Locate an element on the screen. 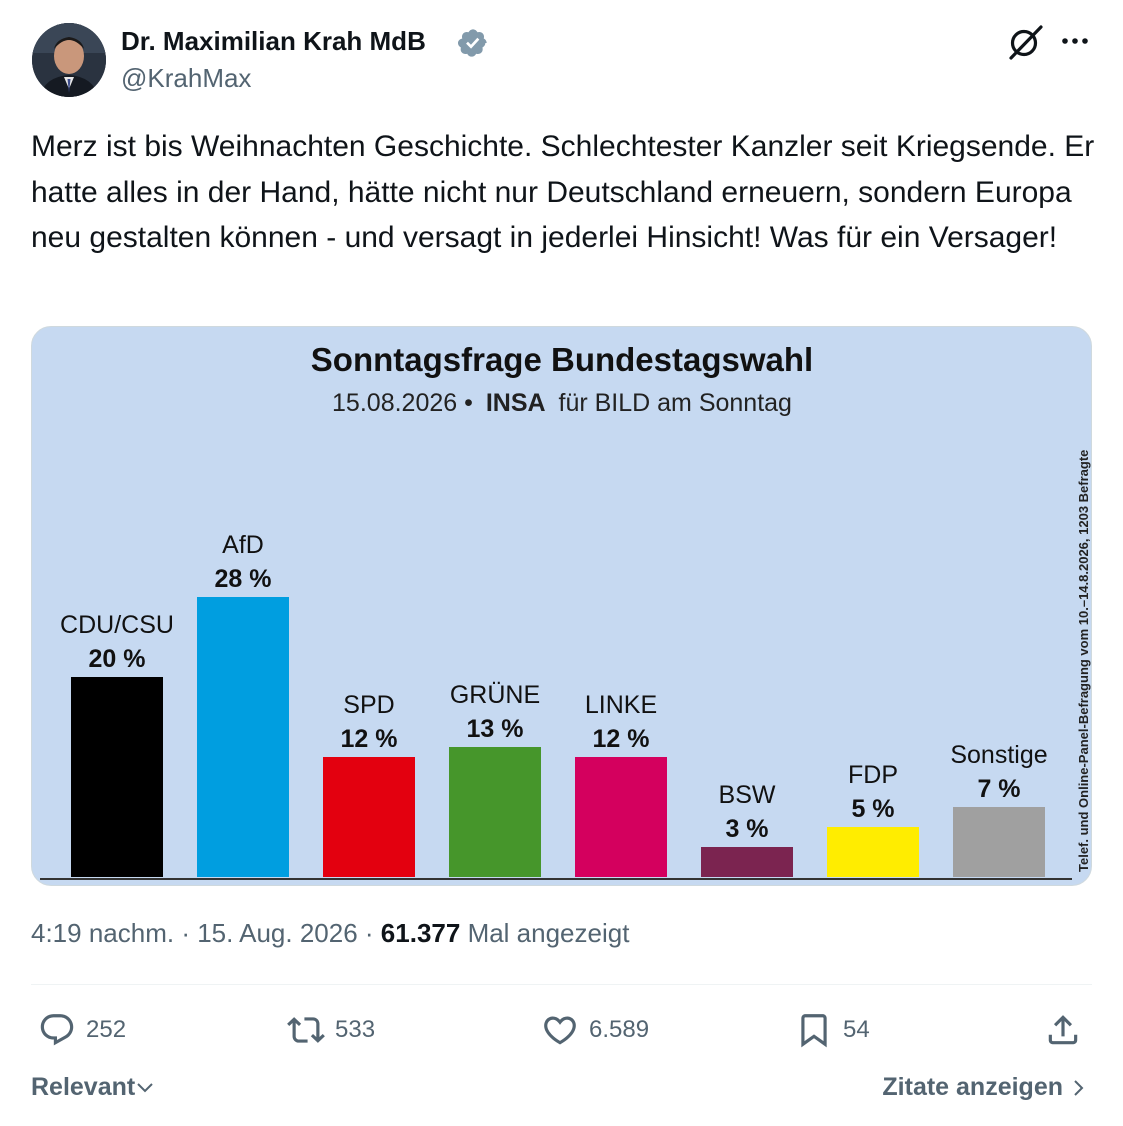  reply-count: 252 is located at coordinates (106, 1029).